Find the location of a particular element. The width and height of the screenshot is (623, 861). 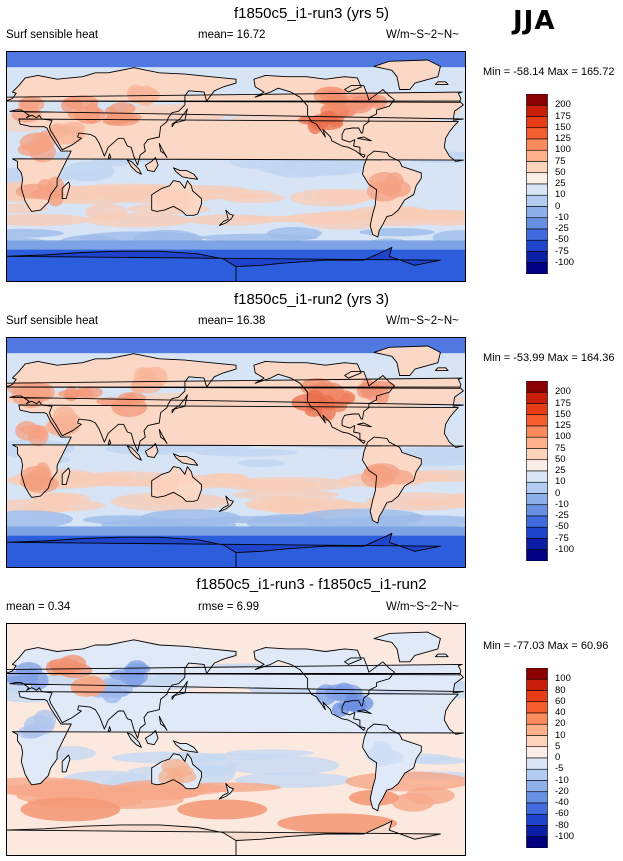

colorbar-tick-label: 200 is located at coordinates (563, 392).